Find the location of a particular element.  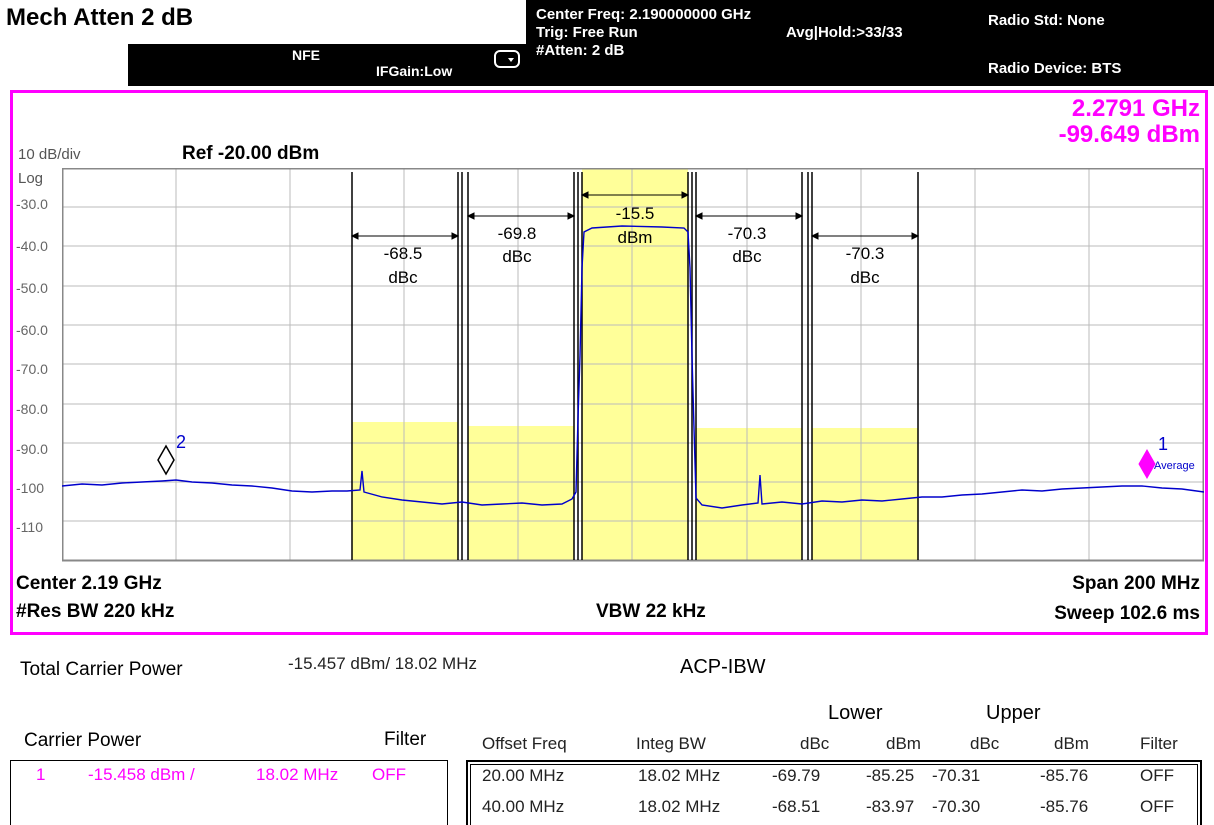

atten-status: #Atten: 2 dB is located at coordinates (580, 50).